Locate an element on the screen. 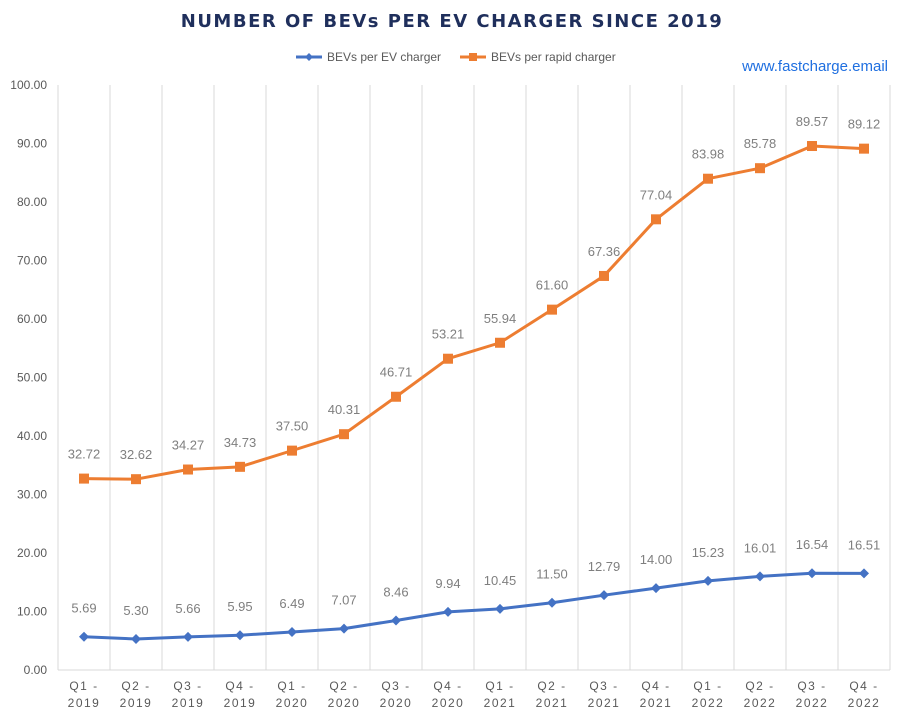 Image resolution: width=904 pixels, height=715 pixels. data-label: 6.49 is located at coordinates (291, 603).